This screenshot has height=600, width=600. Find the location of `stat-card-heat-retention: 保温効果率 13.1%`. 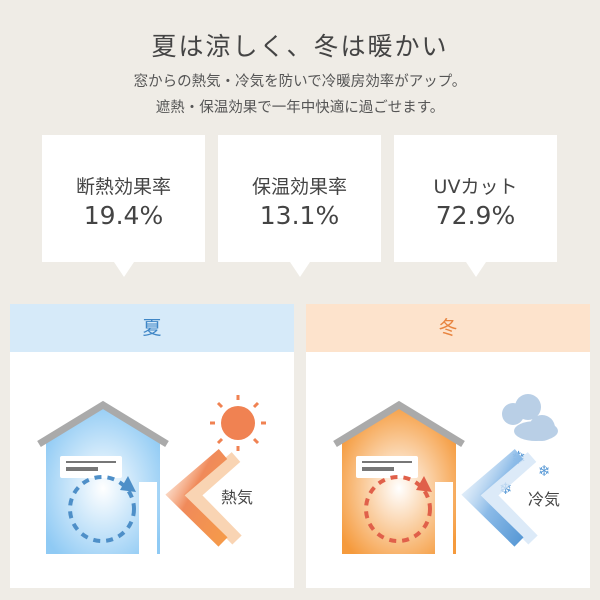

stat-card-heat-retention: 保温効果率 13.1% is located at coordinates (299, 206).